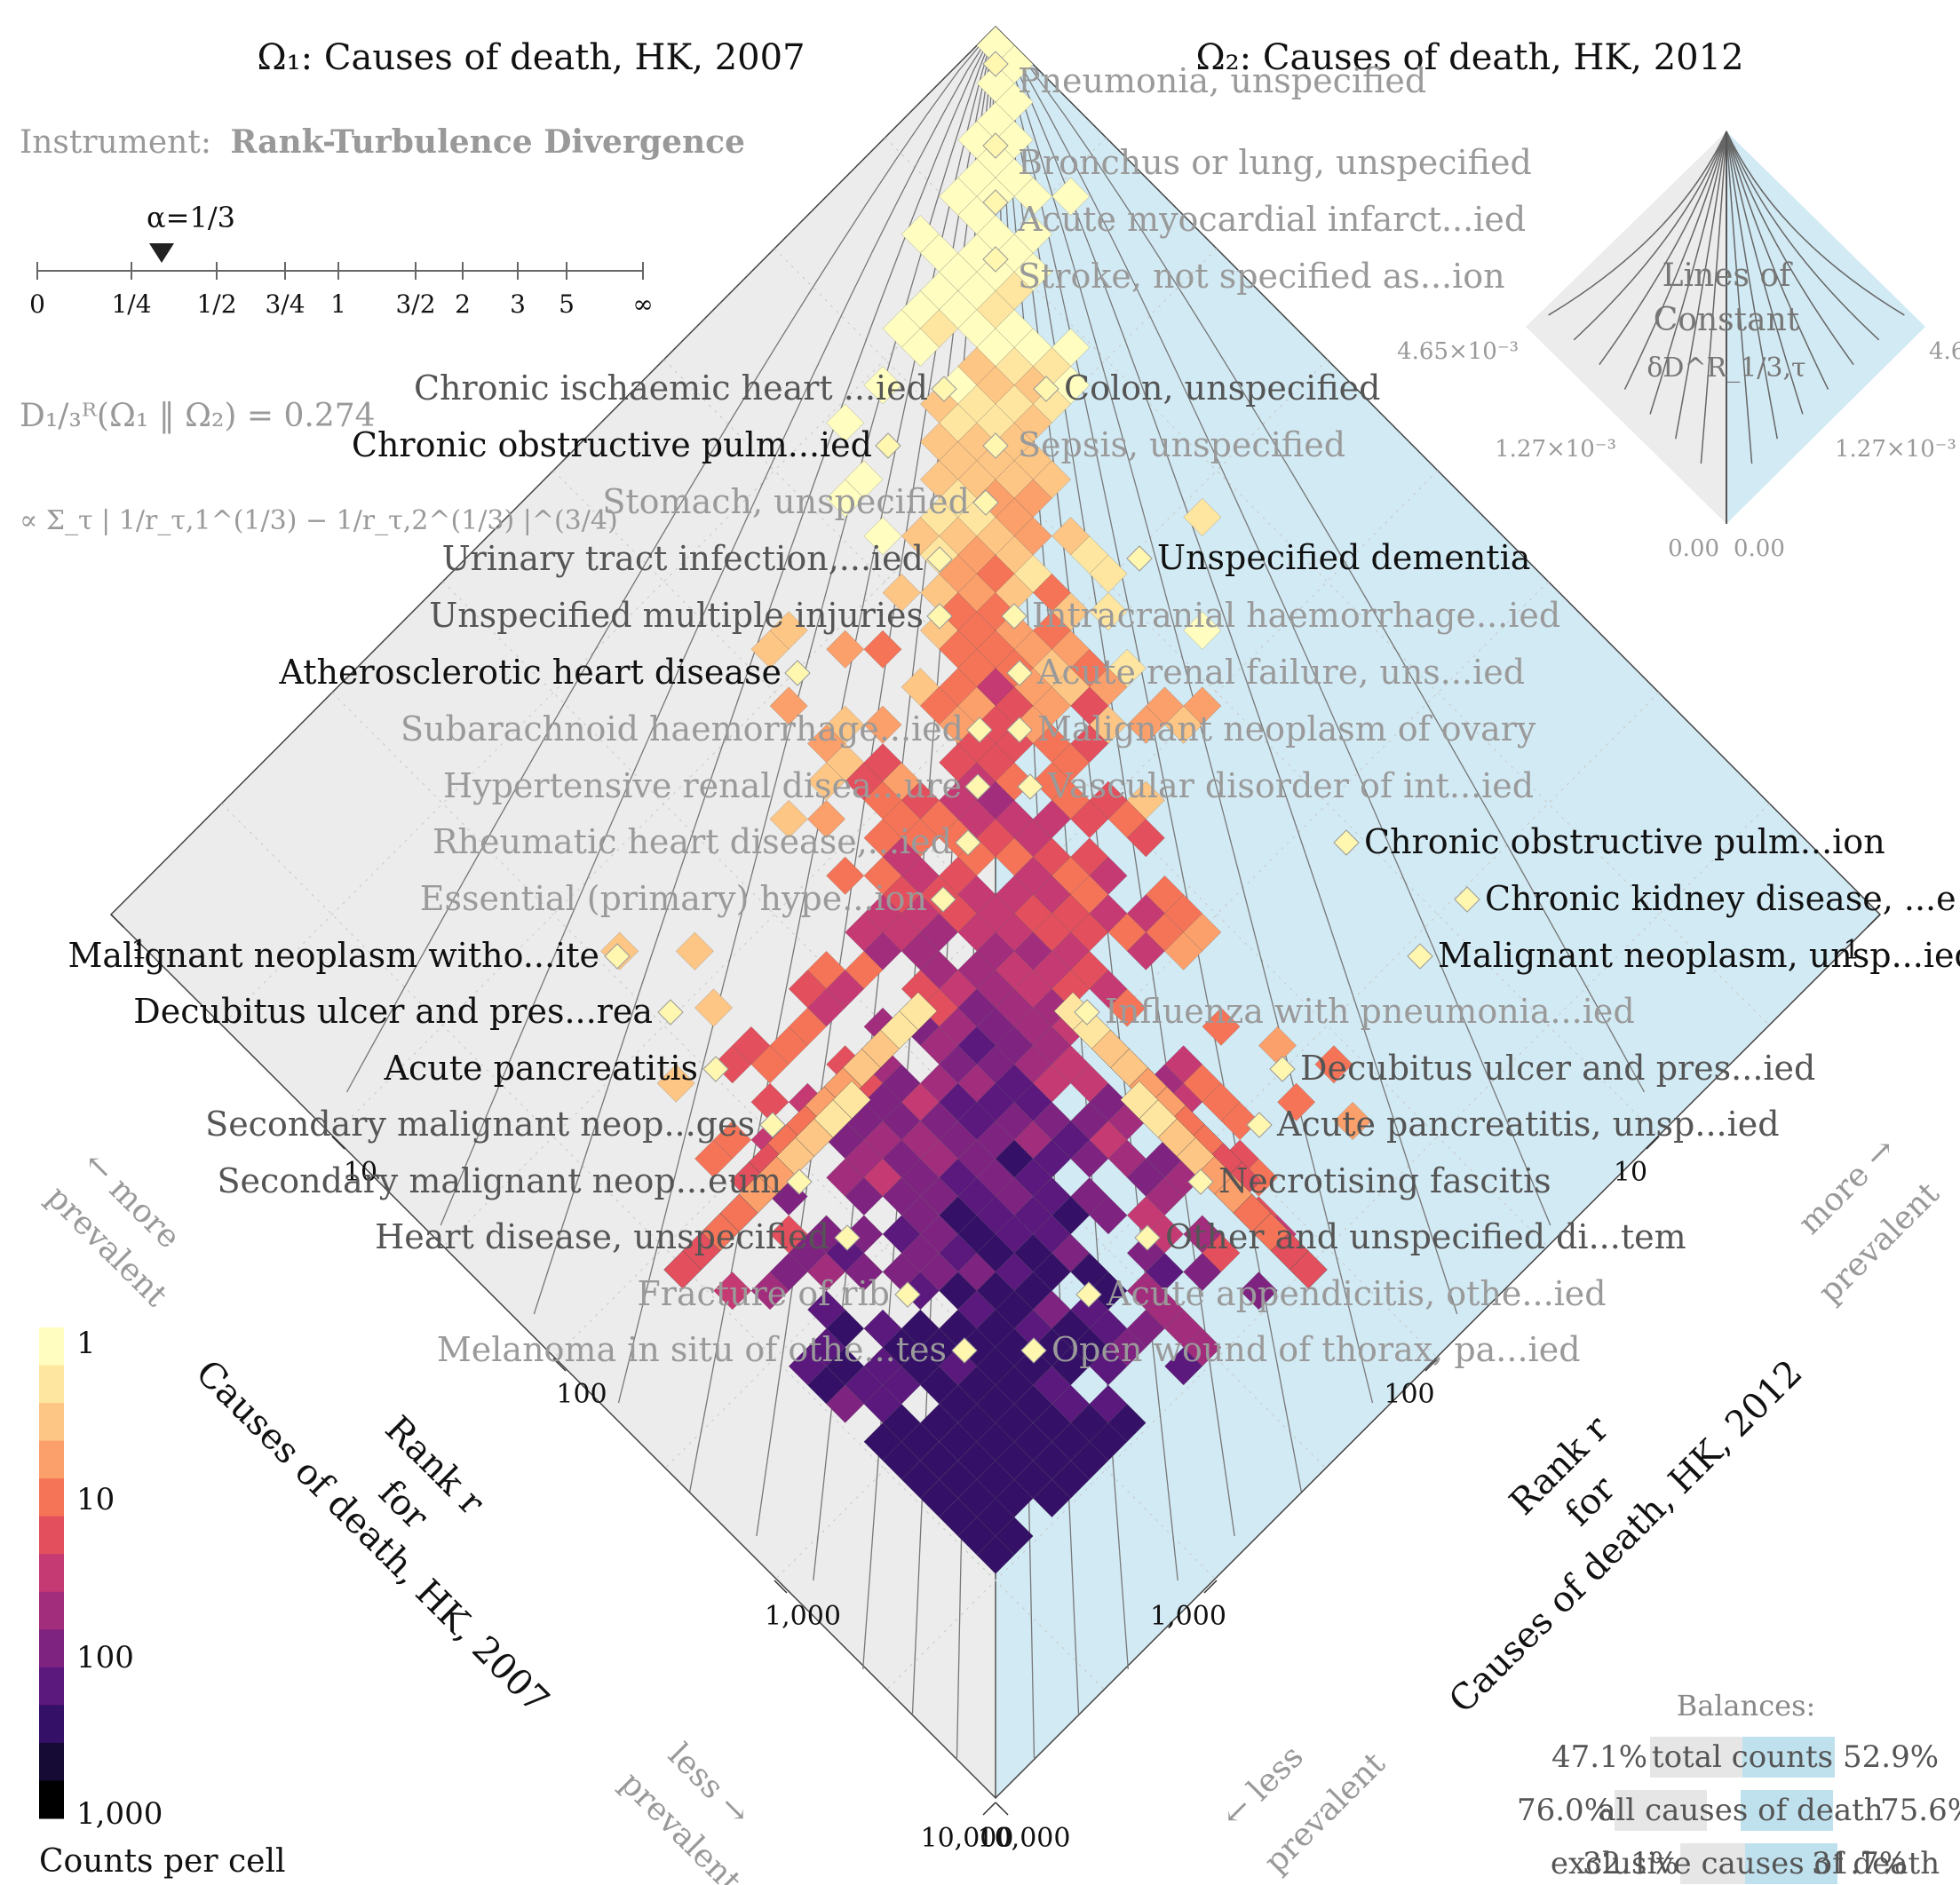  I want to click on balance-left-value: 47.1%, so click(1599, 1757).